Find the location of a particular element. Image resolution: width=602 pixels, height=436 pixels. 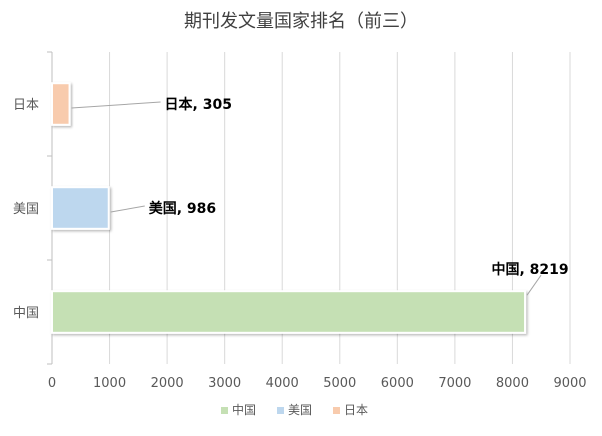

legend-label: 美国 is located at coordinates (300, 410).